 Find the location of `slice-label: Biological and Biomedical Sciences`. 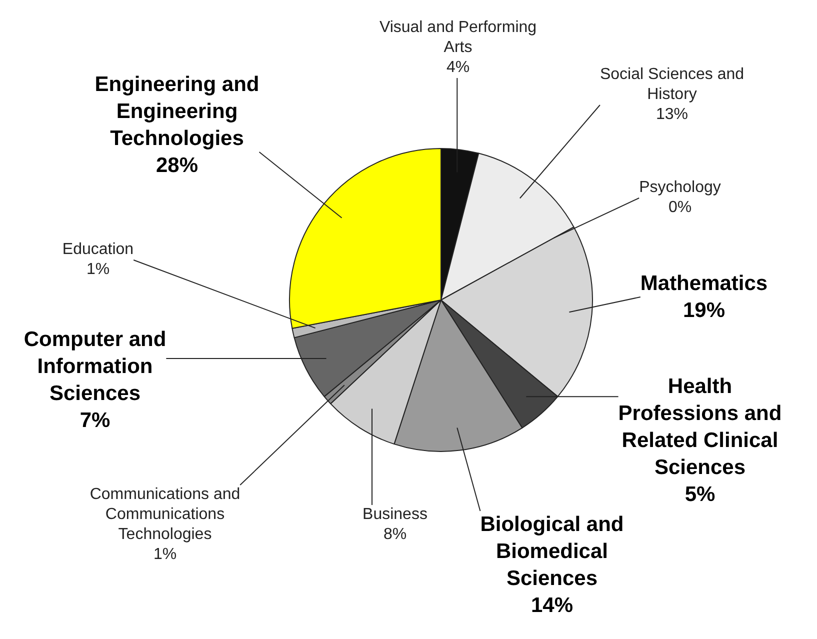

slice-label: Biological and Biomedical Sciences is located at coordinates (552, 552).